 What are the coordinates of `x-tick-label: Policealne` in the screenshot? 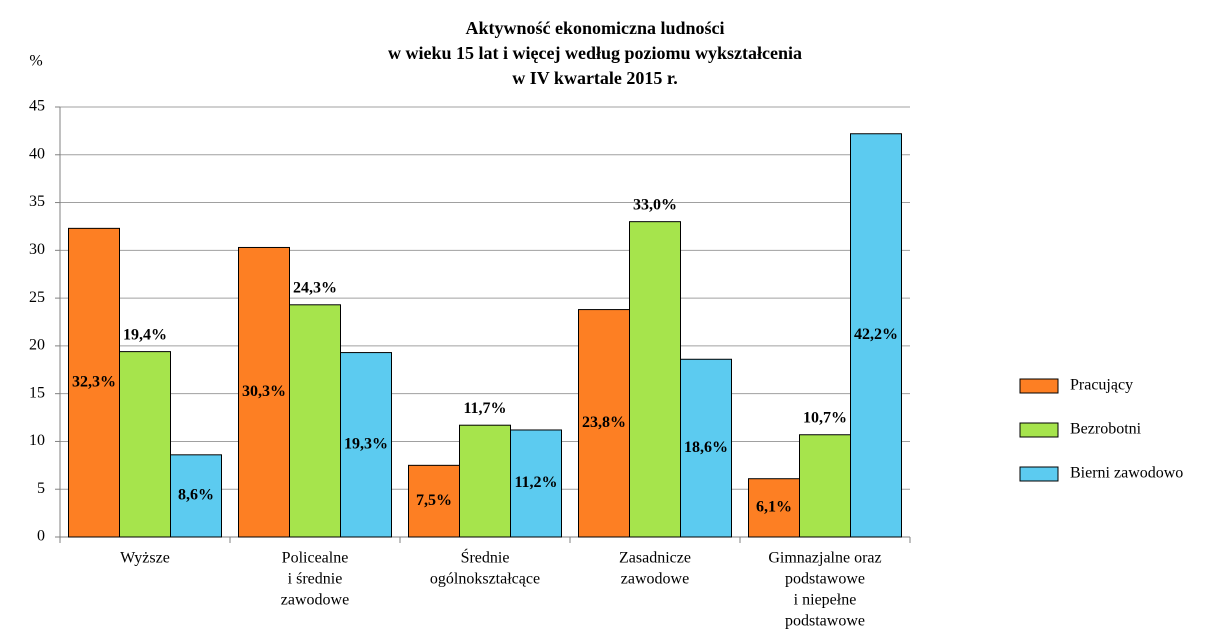 It's located at (315, 558).